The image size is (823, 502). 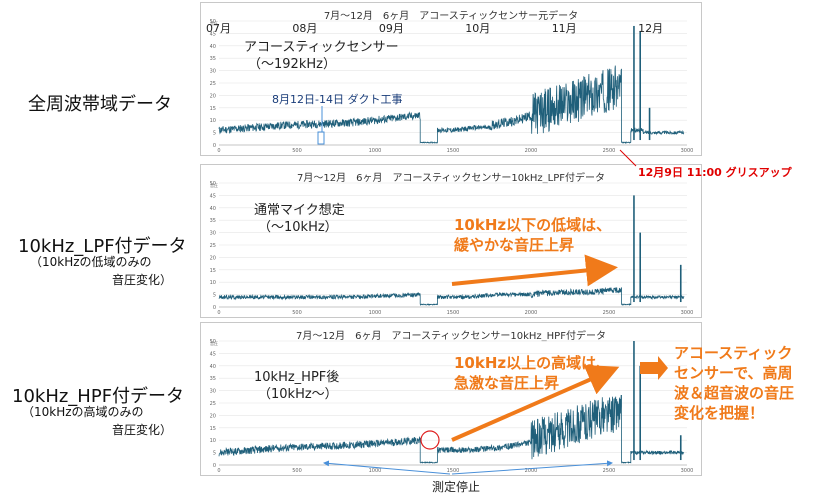 I want to click on hpf-note-1: 10kHz以上の高域は、, so click(x=533, y=363).